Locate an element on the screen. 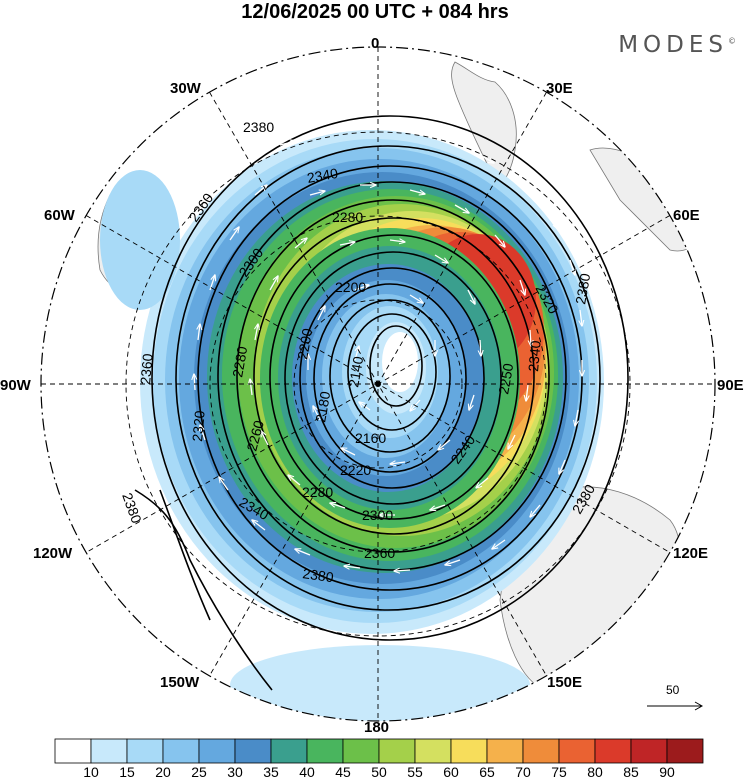 The image size is (750, 782). colorbar-tick-label: 65 is located at coordinates (487, 772).